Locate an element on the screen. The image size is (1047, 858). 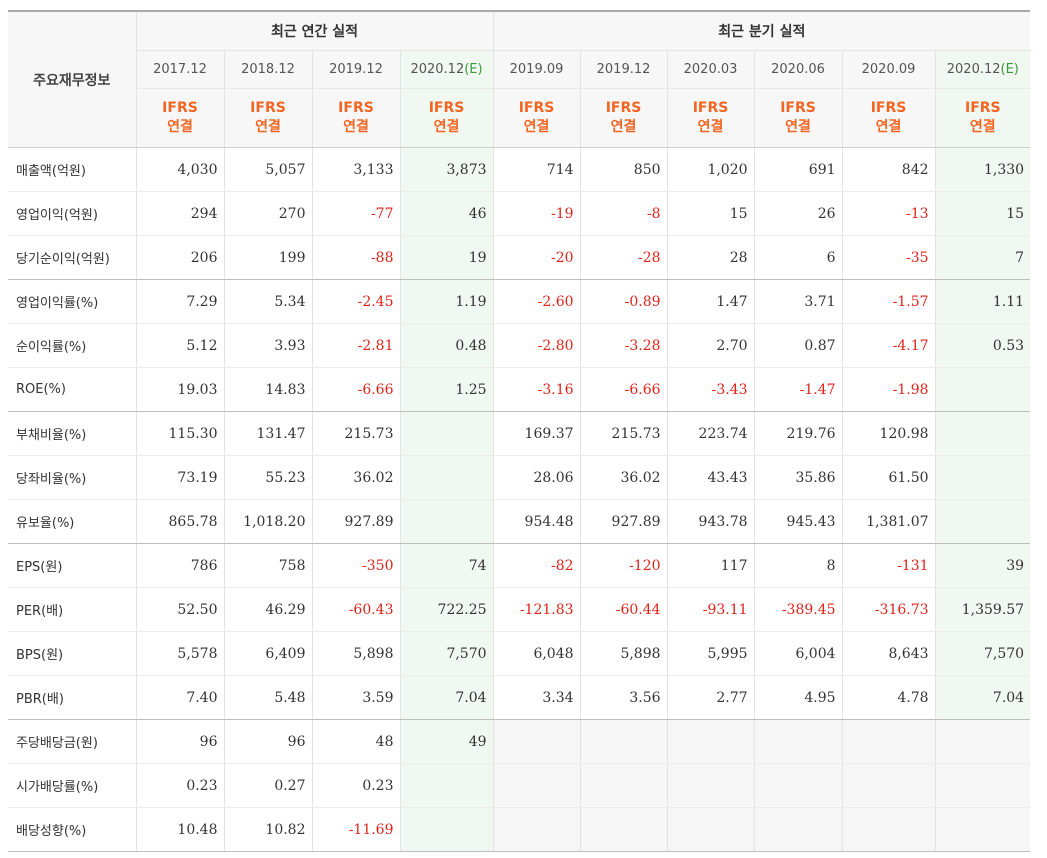
table-cell: -3.16 is located at coordinates (536, 389).